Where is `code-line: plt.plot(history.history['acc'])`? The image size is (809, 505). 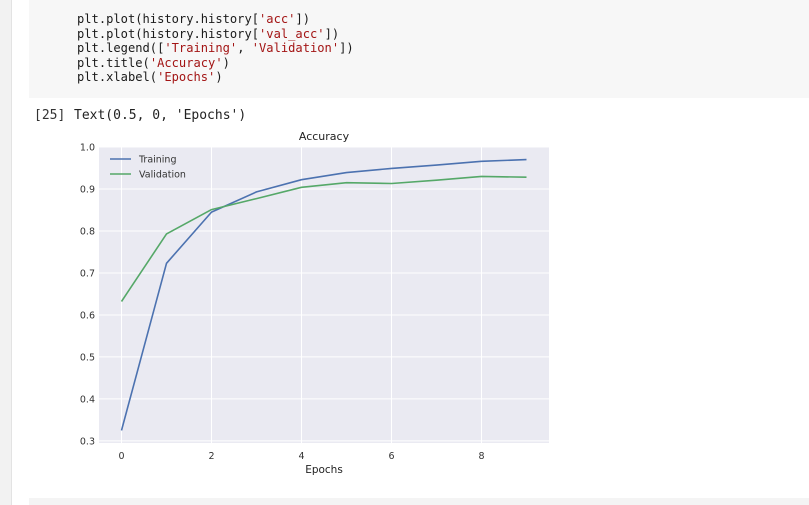
code-line: plt.plot(history.history['acc']) is located at coordinates (193, 19).